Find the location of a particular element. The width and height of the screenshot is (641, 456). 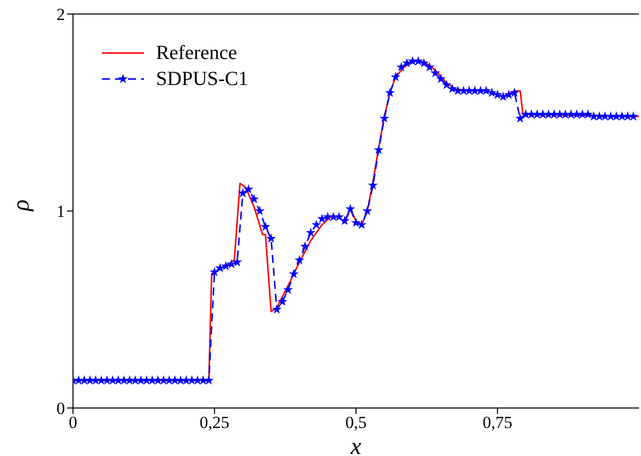

x-tick-label: 0 is located at coordinates (73, 422).